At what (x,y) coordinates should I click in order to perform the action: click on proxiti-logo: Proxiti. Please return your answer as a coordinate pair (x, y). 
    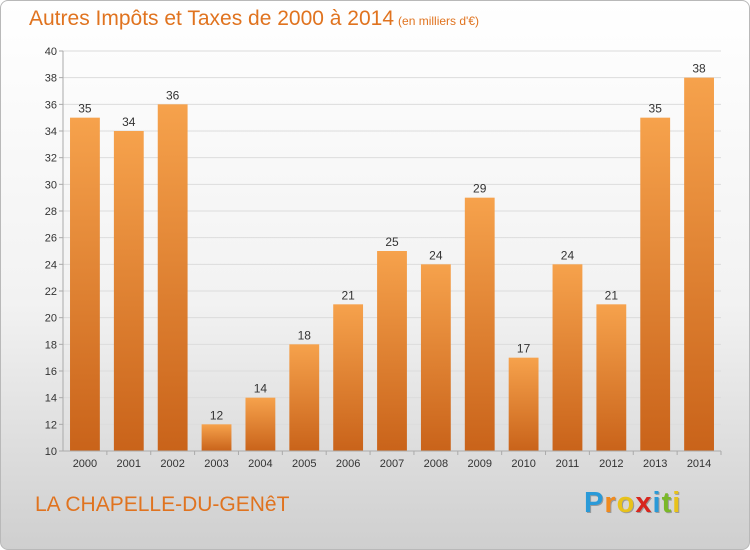
    Looking at the image, I should click on (632, 503).